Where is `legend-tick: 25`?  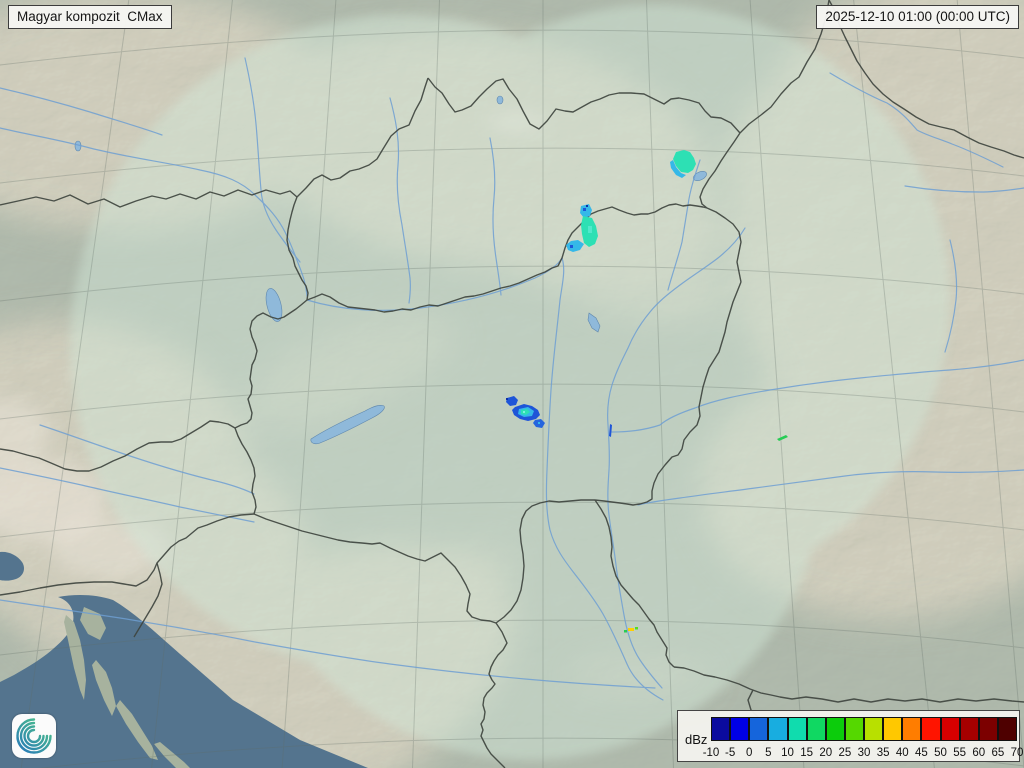
legend-tick: 25 is located at coordinates (845, 753).